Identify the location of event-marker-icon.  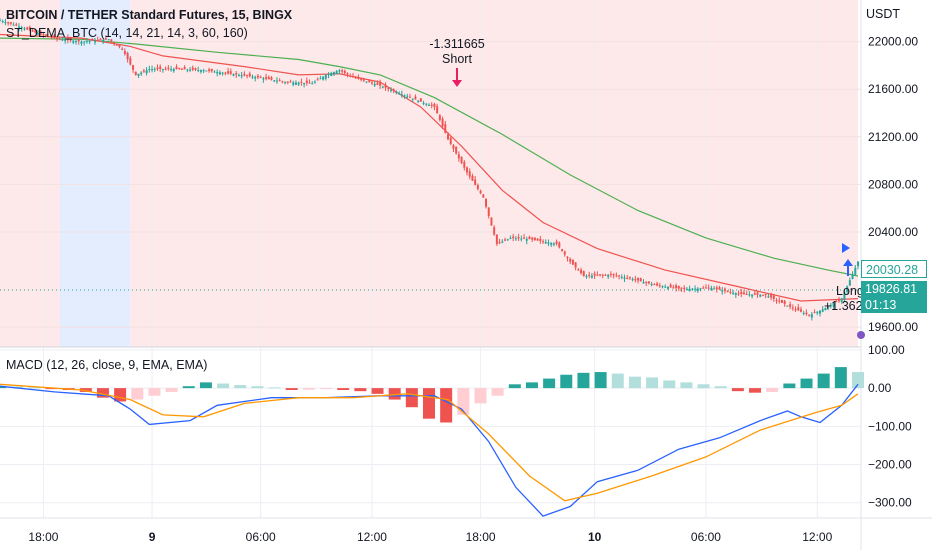
(861, 335).